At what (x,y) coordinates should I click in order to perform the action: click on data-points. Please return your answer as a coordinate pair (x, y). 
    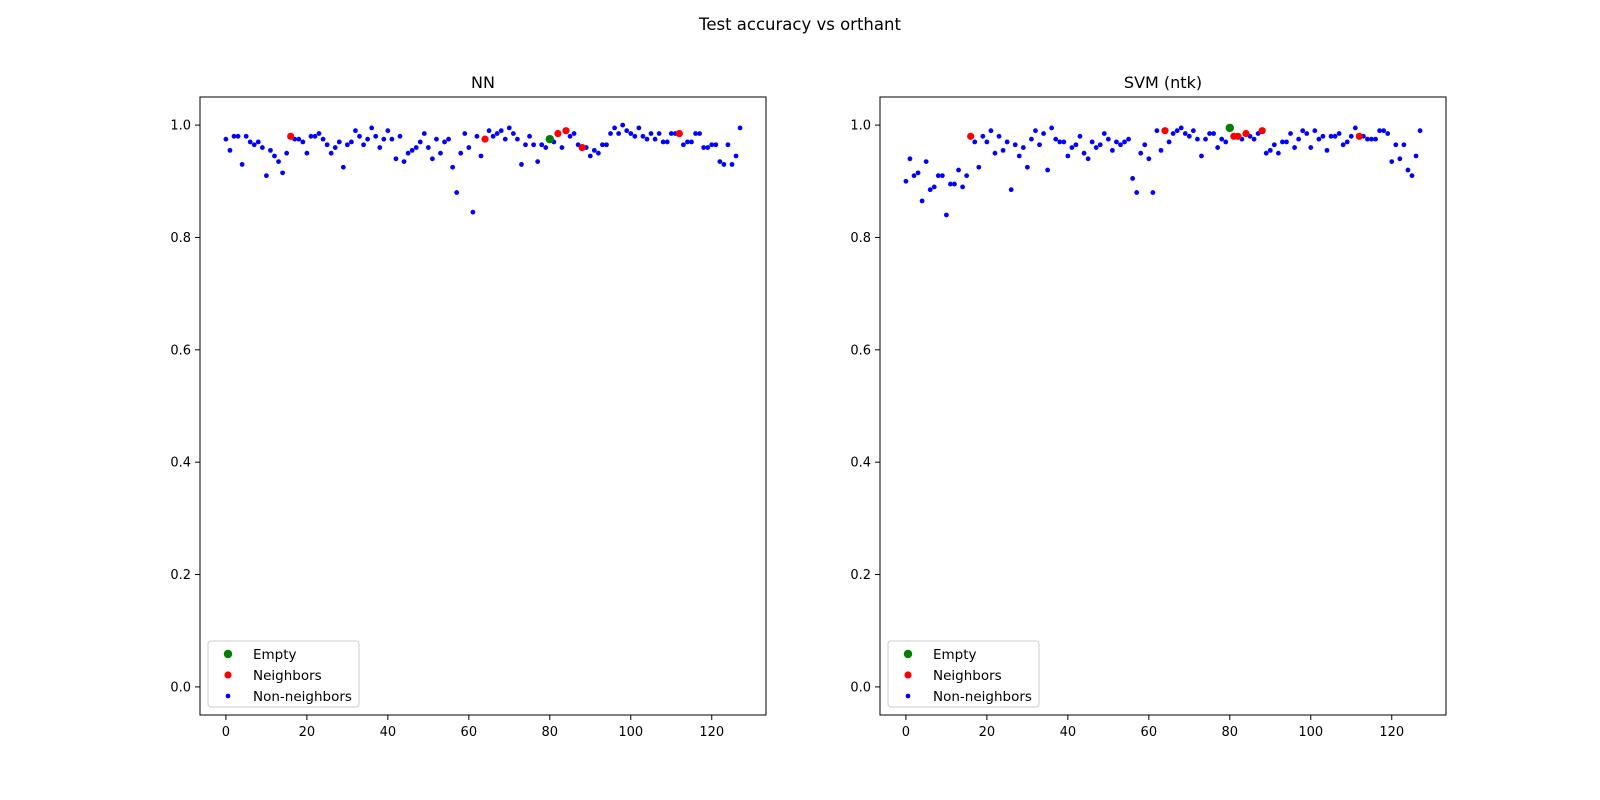
    Looking at the image, I should click on (483, 168).